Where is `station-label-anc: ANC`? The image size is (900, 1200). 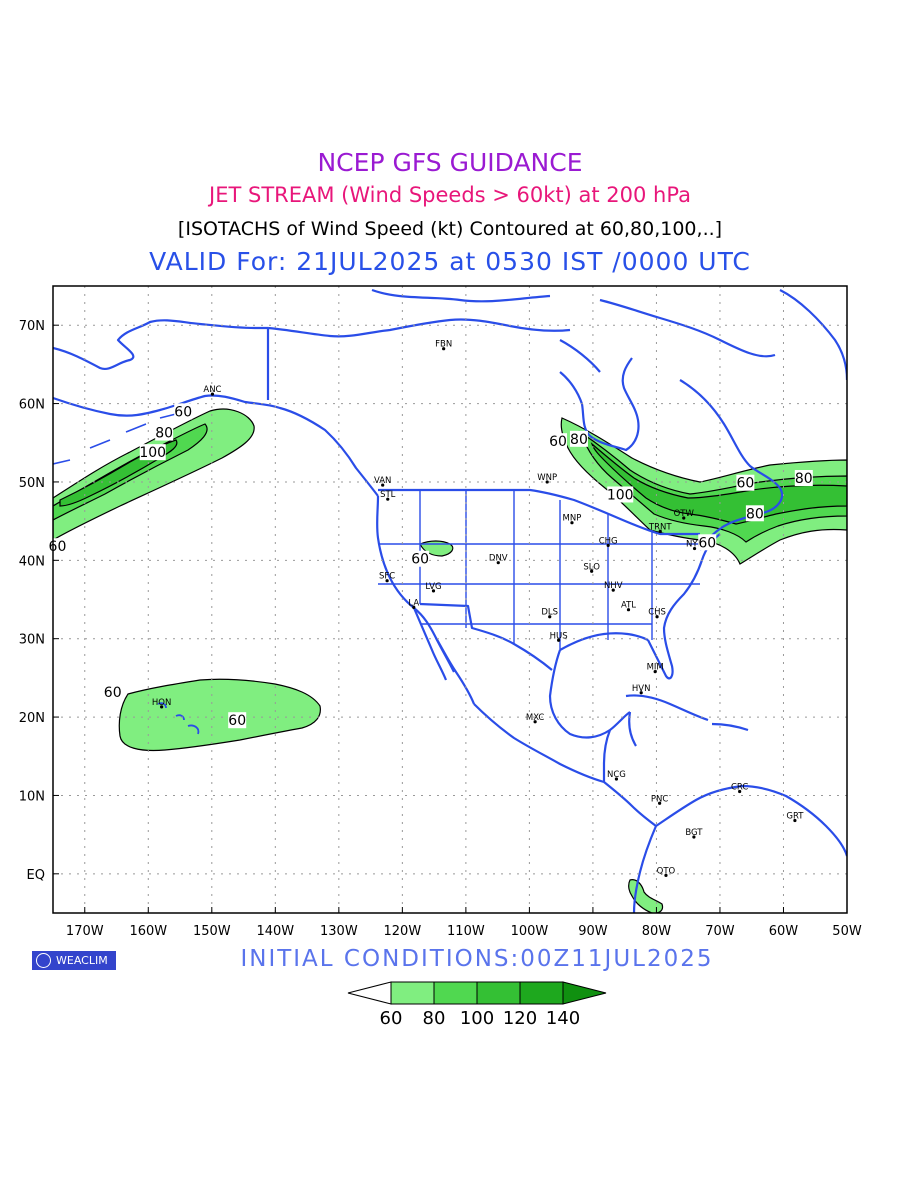
station-label-anc: ANC is located at coordinates (212, 390).